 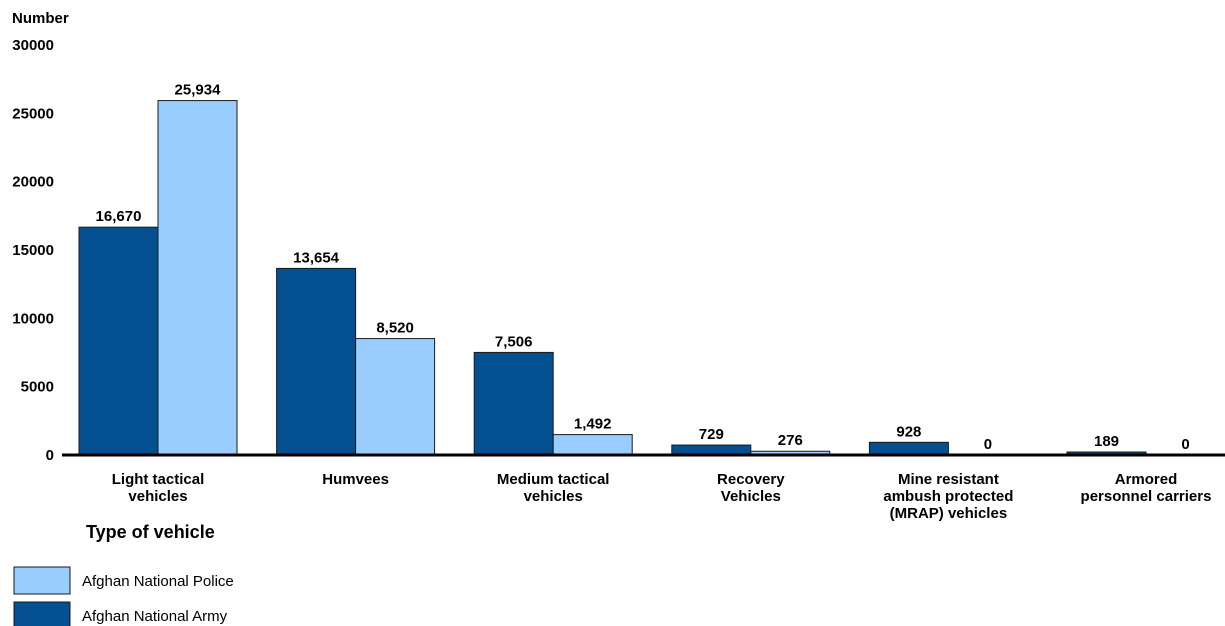 I want to click on x-axis-title: Type of vehicle, so click(x=150, y=532).